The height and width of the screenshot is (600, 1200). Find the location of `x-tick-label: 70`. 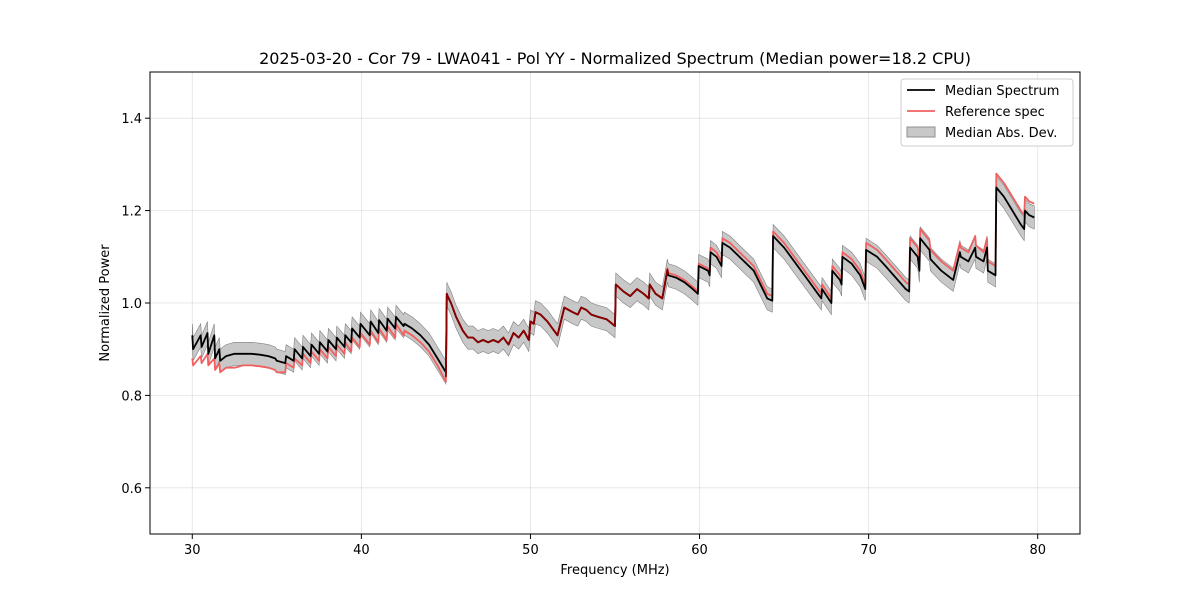

x-tick-label: 70 is located at coordinates (868, 550).